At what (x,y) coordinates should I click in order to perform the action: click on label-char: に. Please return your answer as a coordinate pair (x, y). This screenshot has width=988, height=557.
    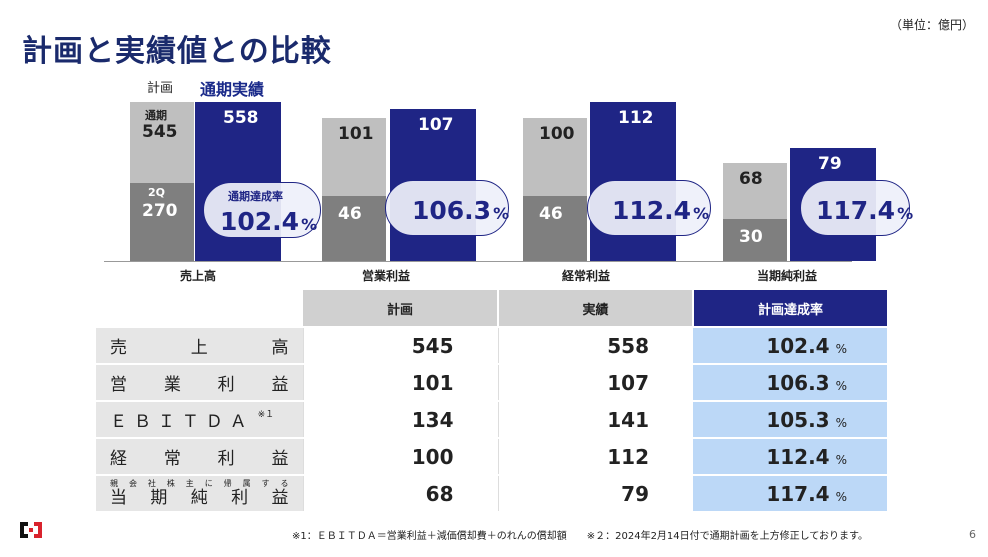
    Looking at the image, I should click on (208, 483).